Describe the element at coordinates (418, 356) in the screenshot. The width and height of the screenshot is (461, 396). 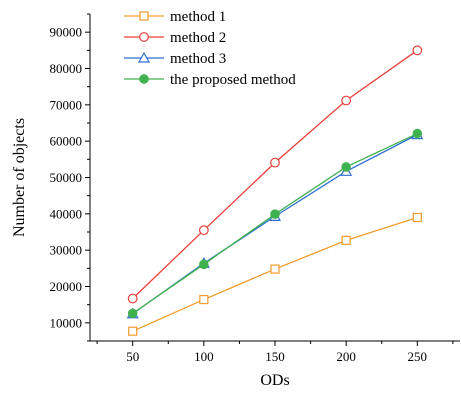
I see `x-tick-label: 250` at that location.